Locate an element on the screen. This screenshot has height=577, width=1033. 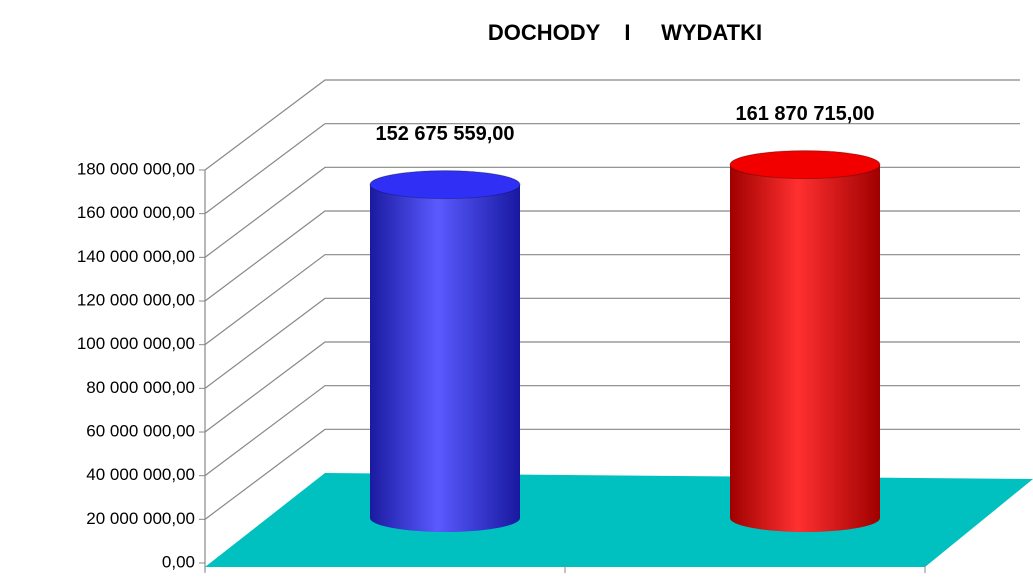
y-tick-label: 140 000 000,00 is located at coordinates (136, 256).